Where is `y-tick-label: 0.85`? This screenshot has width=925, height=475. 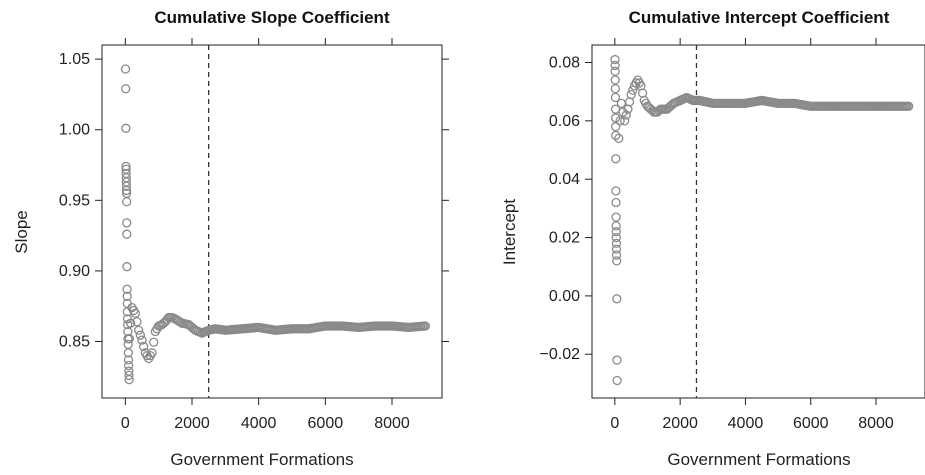
y-tick-label: 0.85 is located at coordinates (74, 342).